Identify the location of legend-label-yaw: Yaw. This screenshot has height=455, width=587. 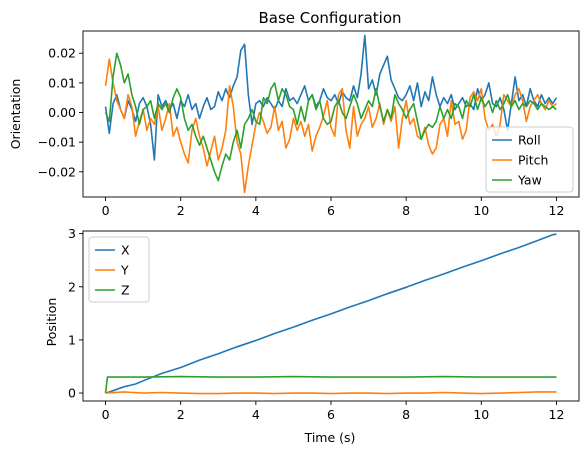
(529, 180).